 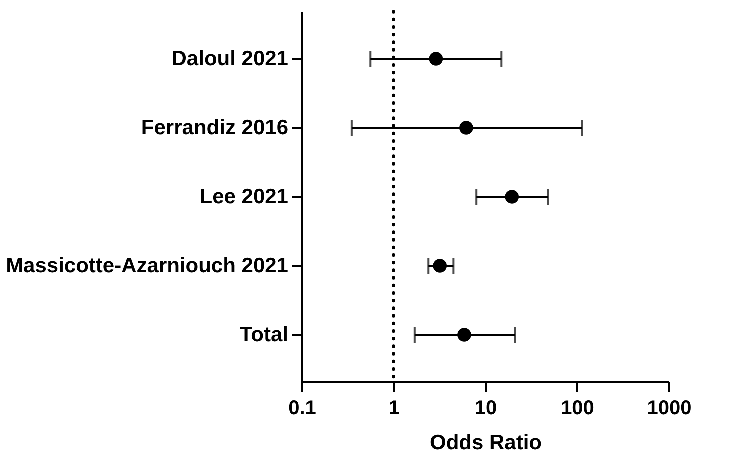 What do you see at coordinates (264, 335) in the screenshot?
I see `y-tick-label: Total` at bounding box center [264, 335].